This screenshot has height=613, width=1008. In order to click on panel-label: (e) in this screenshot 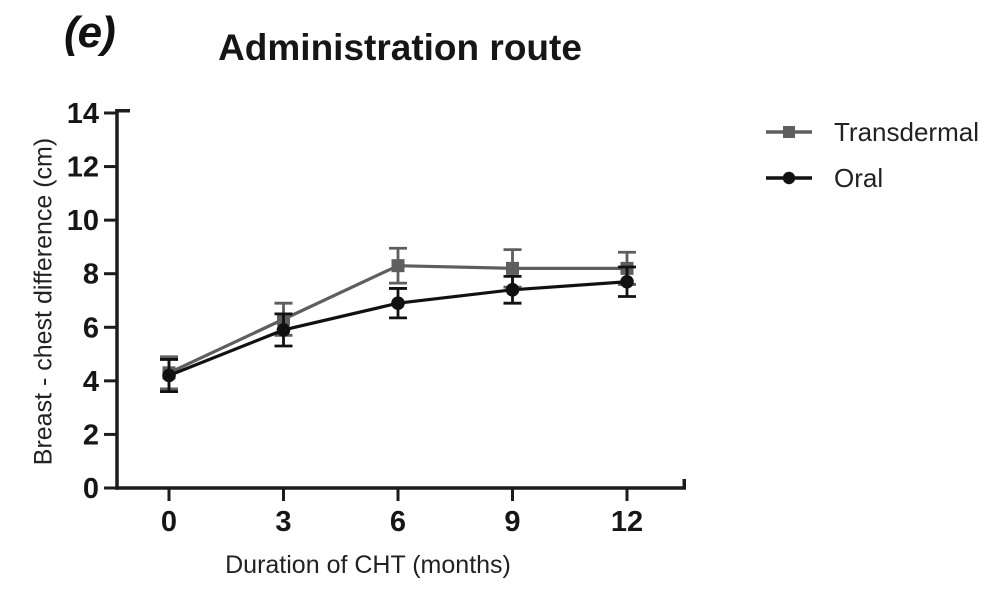, I will do `click(90, 32)`.